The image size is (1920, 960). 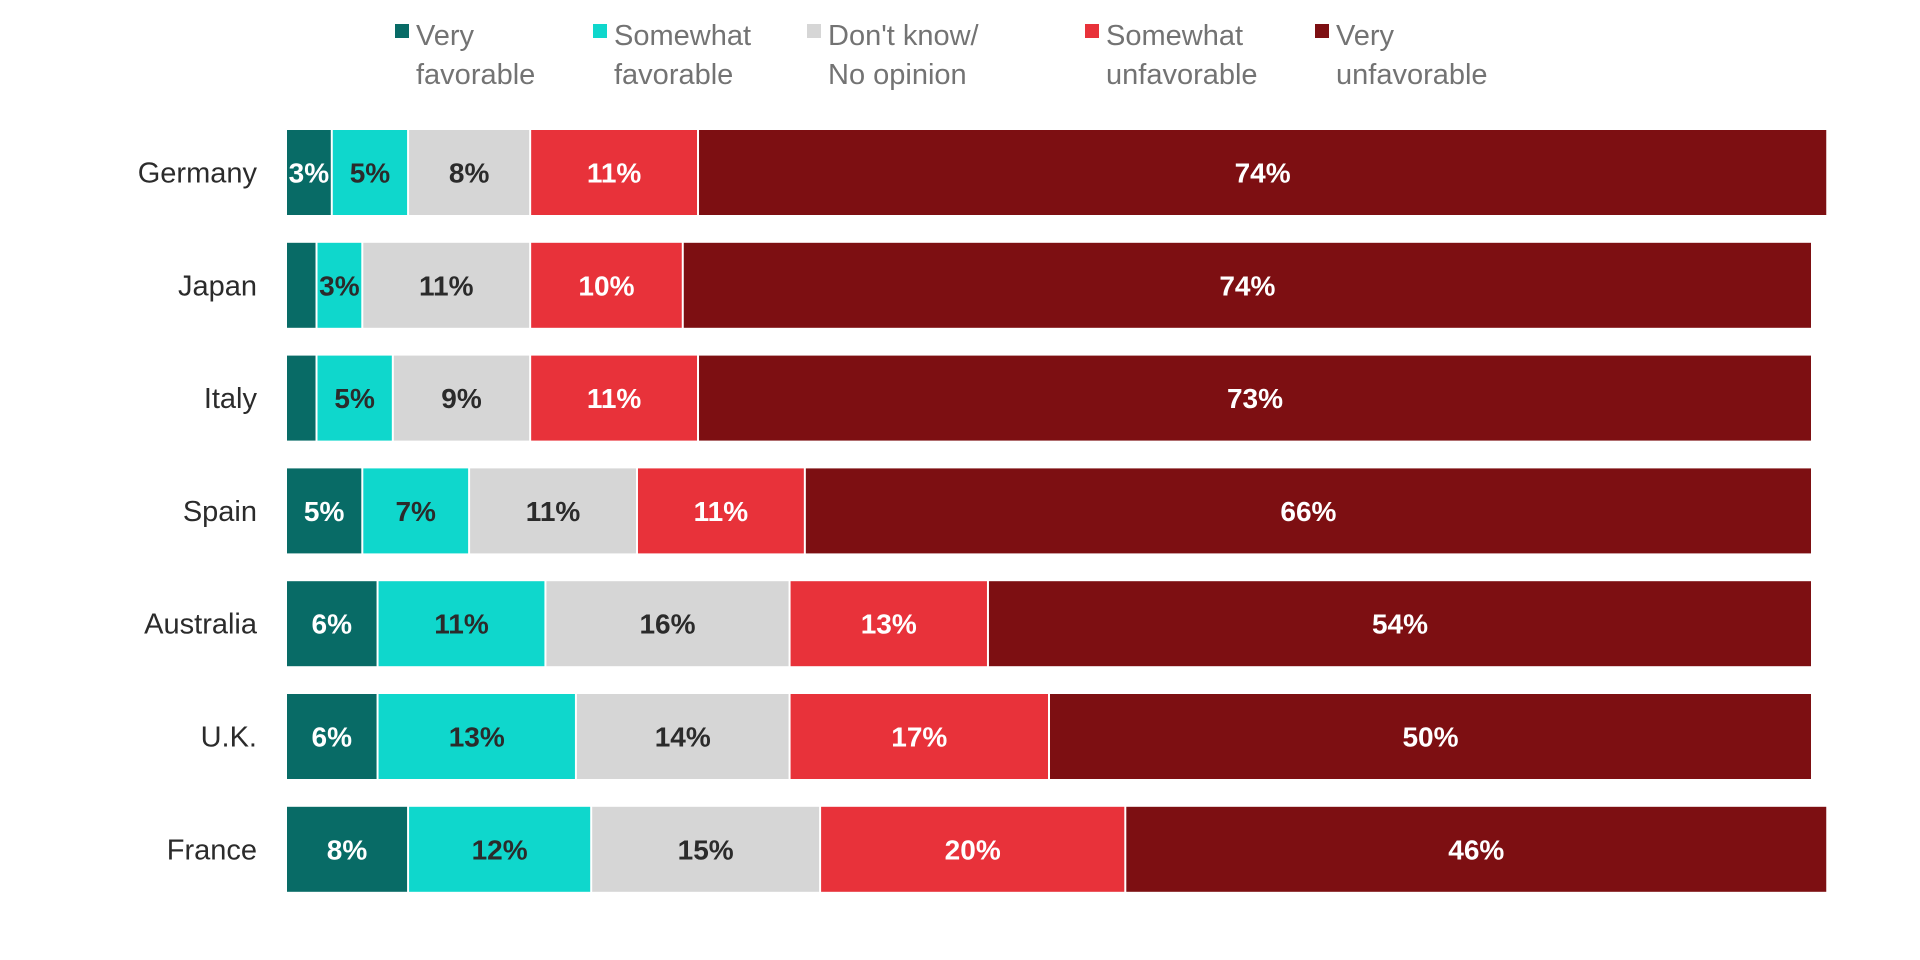 I want to click on legend-item: Very unfavorable, so click(x=1401, y=55).